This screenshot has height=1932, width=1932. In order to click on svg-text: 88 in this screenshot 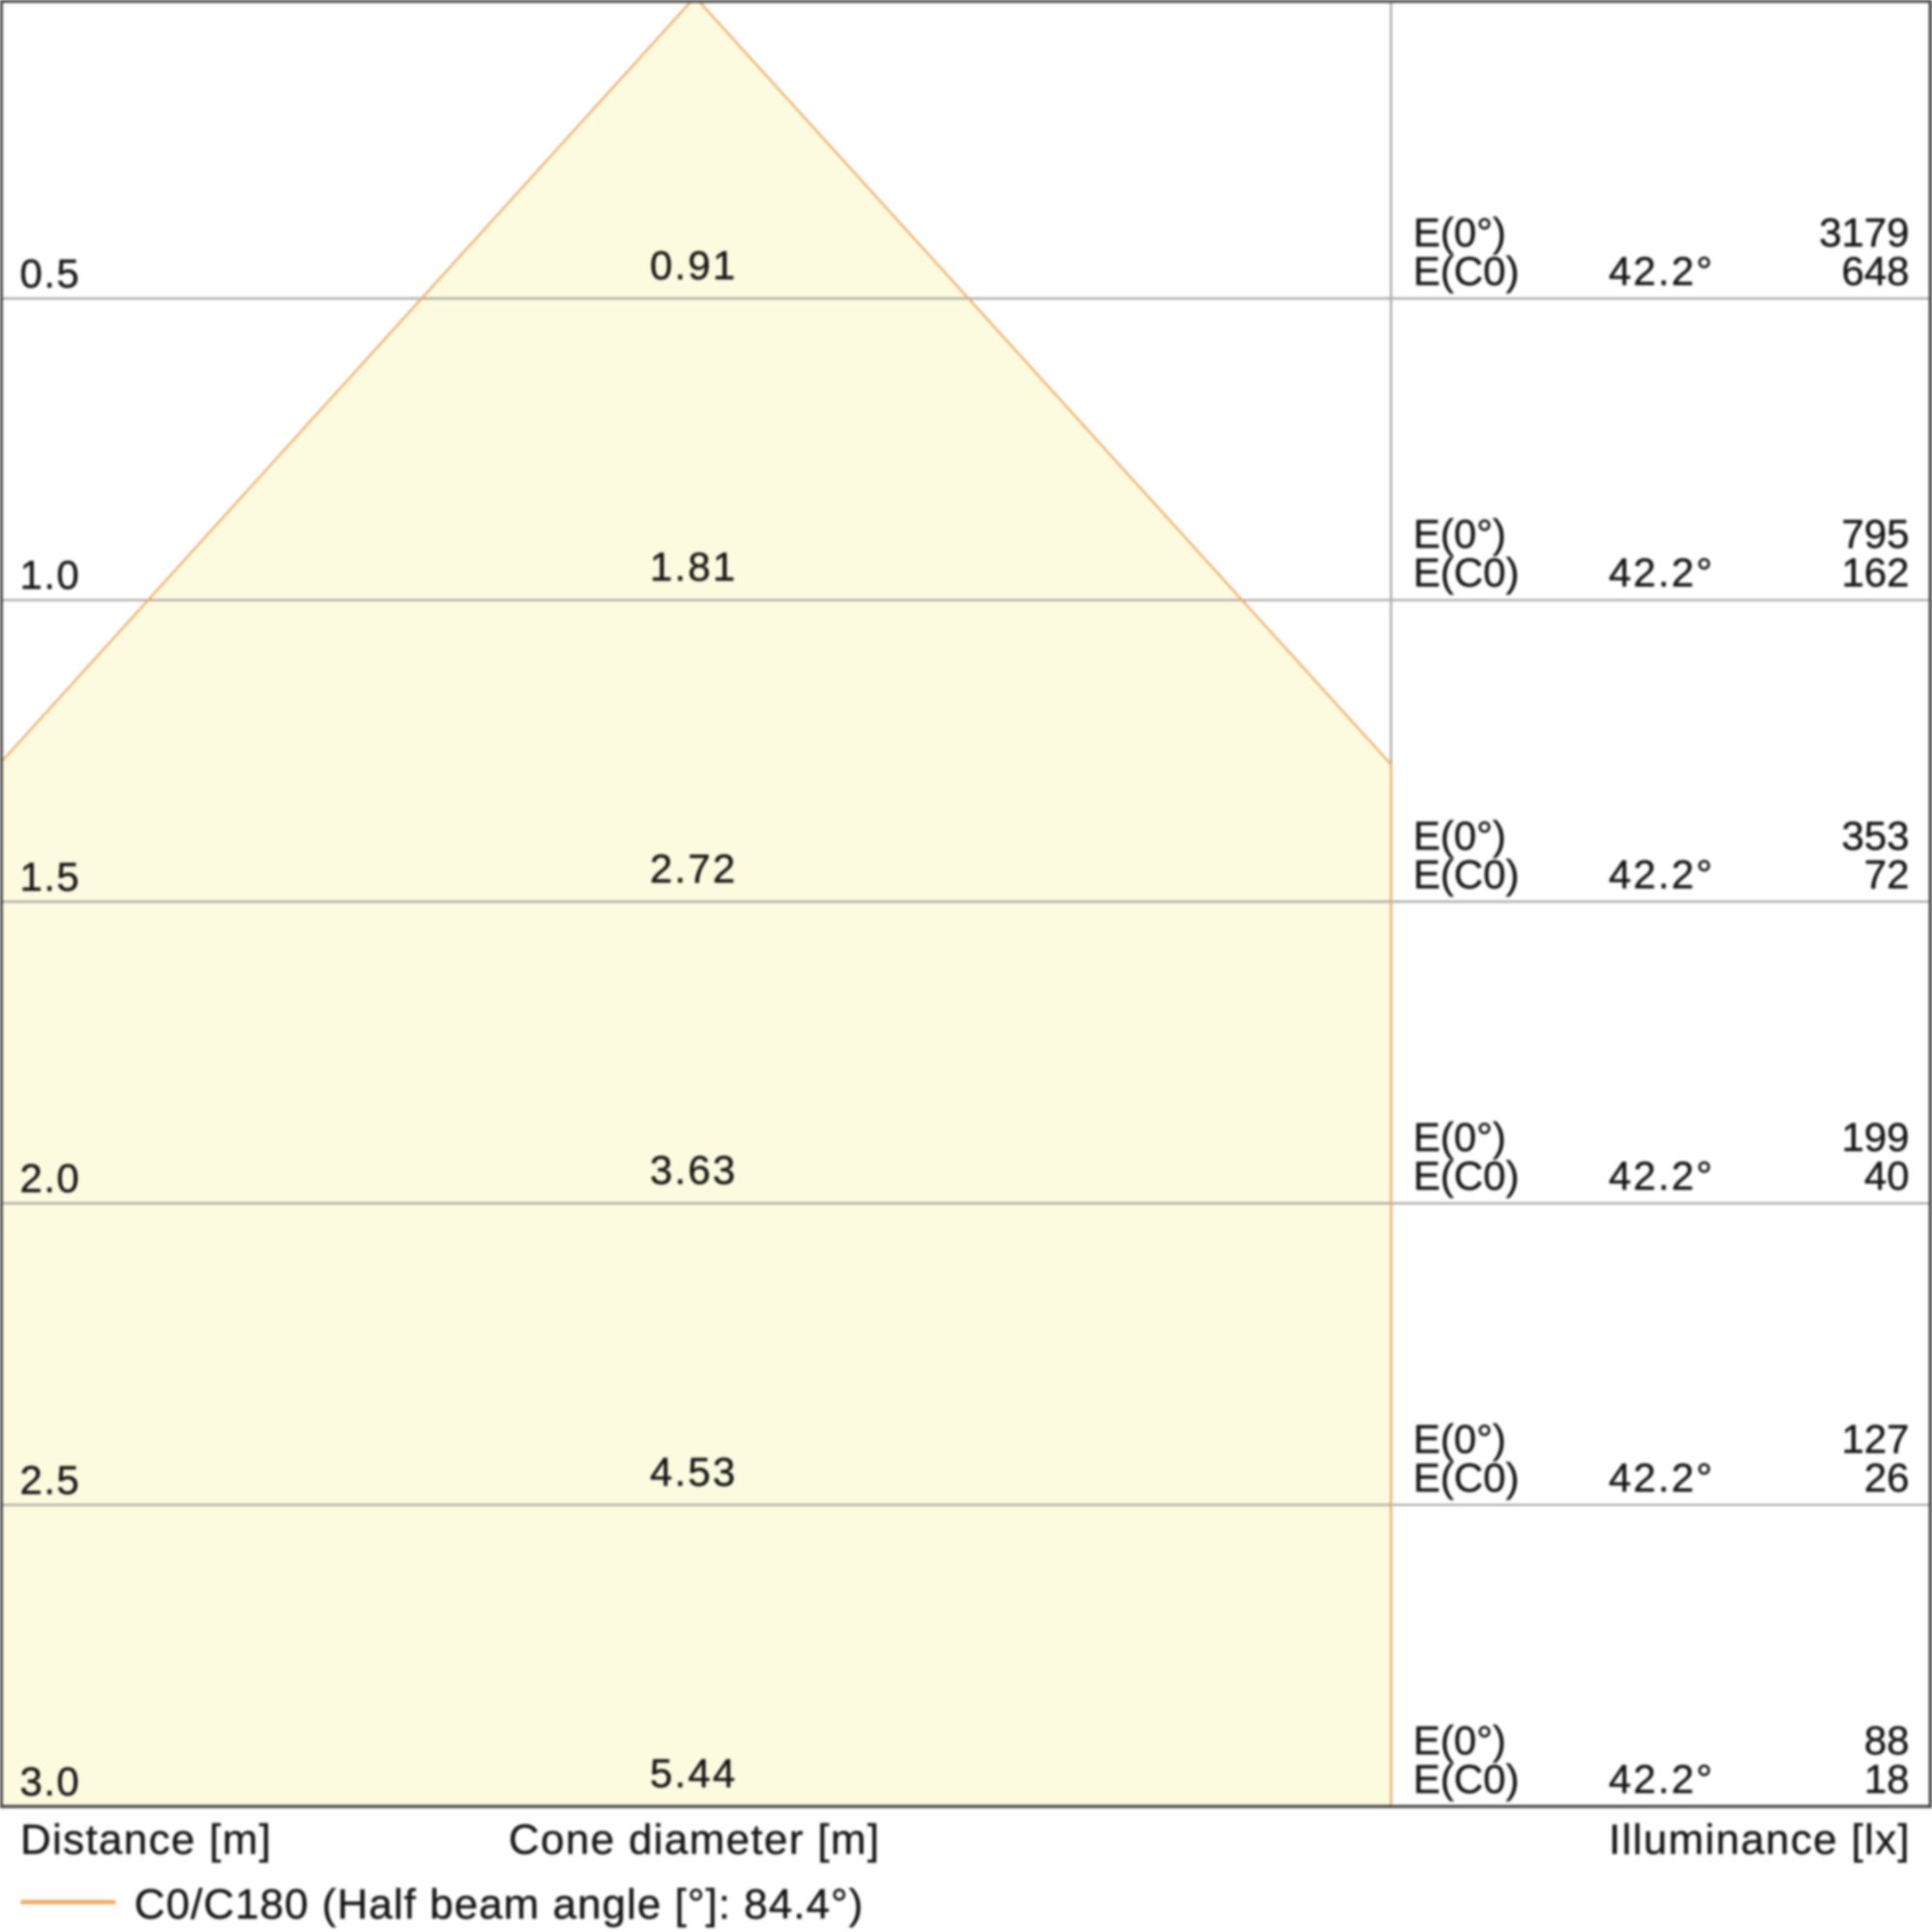, I will do `click(1887, 1740)`.